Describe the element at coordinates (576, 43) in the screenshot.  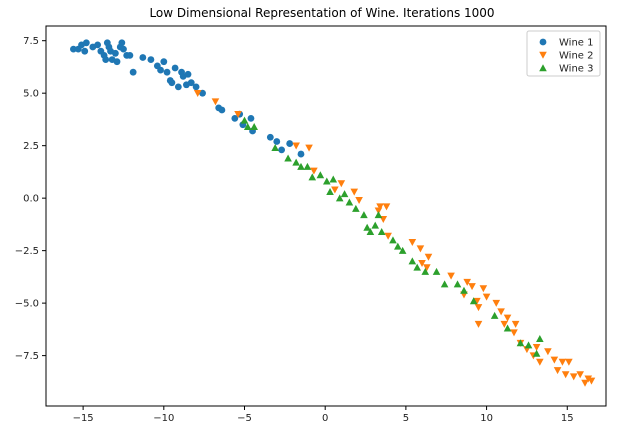
I see `legend-label: Wine 1` at that location.